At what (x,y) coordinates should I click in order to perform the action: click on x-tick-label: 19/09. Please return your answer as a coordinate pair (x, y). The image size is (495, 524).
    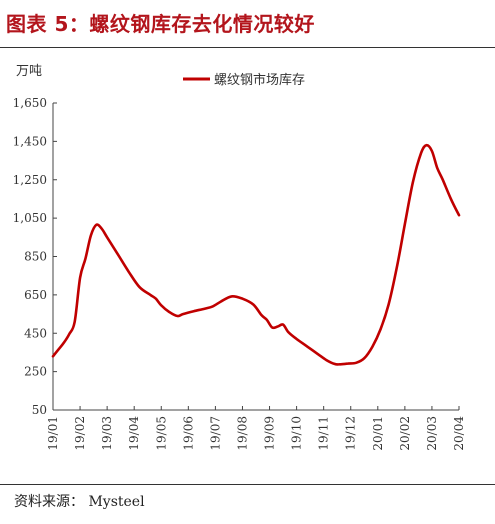
    Looking at the image, I should click on (270, 433).